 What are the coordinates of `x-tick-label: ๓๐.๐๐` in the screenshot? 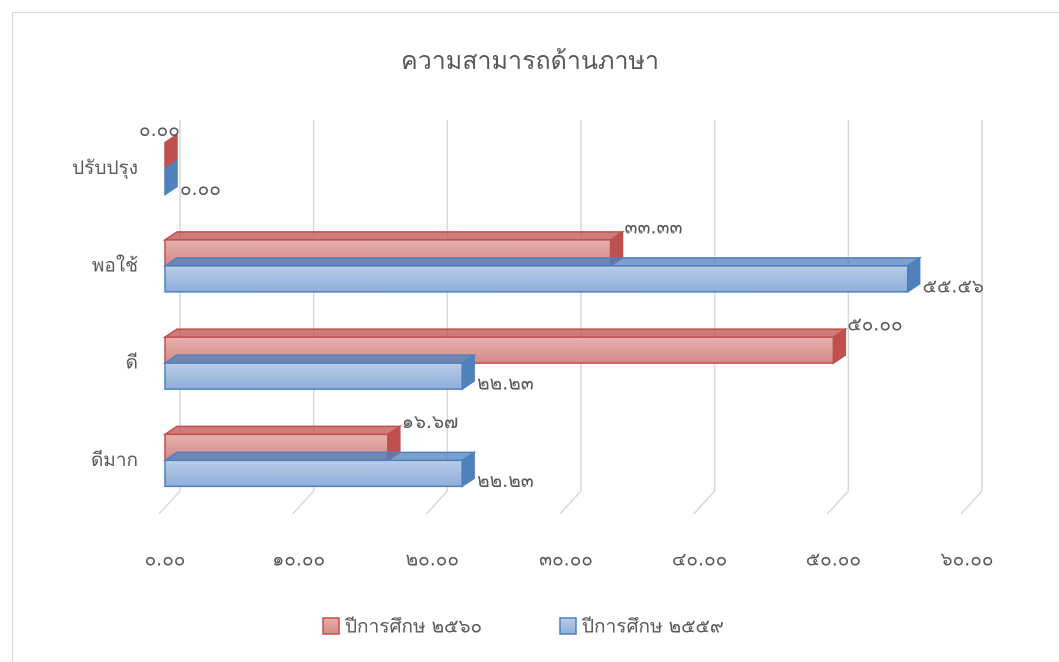 It's located at (566, 560).